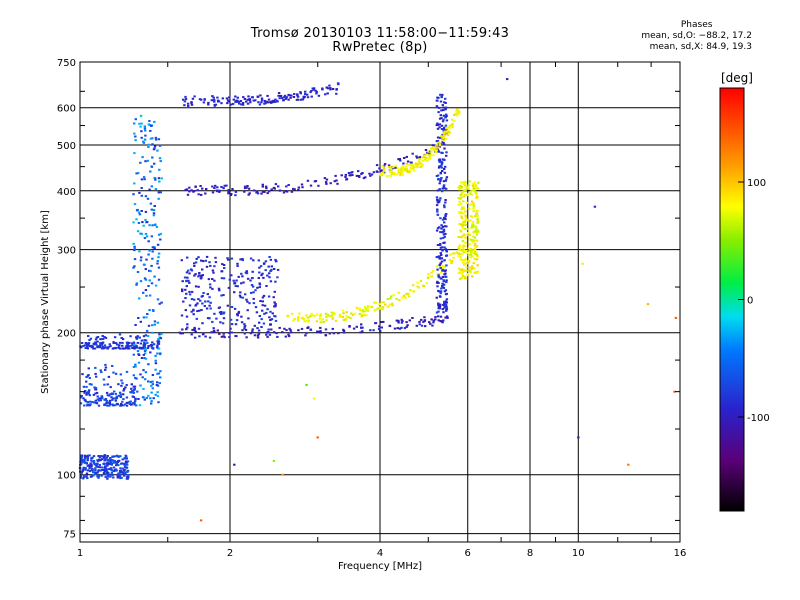 The width and height of the screenshot is (800, 600). Describe the element at coordinates (468, 553) in the screenshot. I see `x-tick-label: 6` at that location.